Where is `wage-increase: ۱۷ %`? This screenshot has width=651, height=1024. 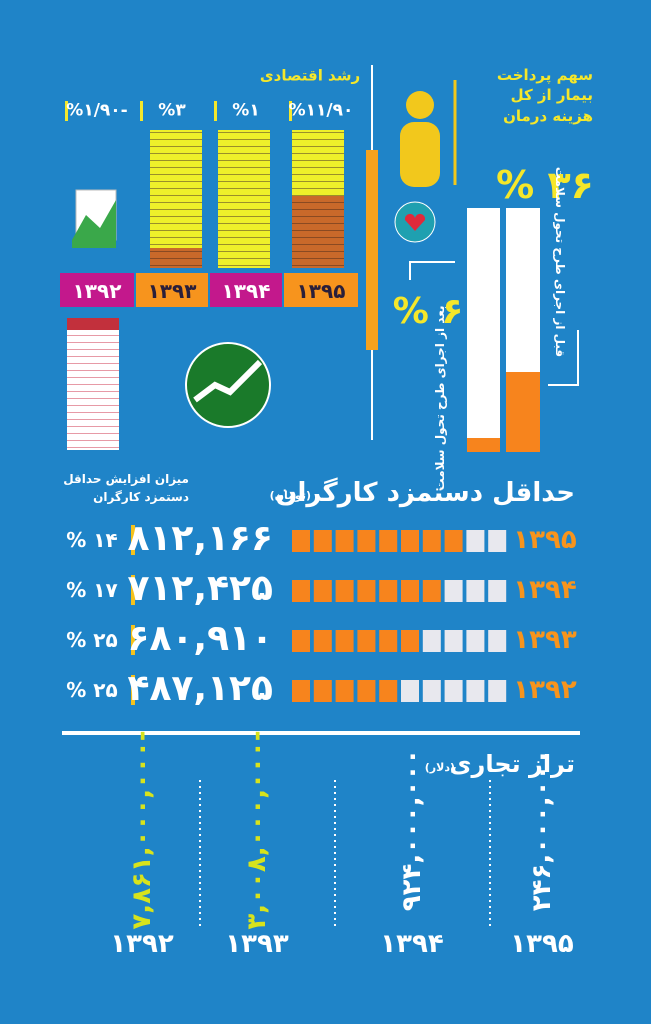 wage-increase: ۱۷ % is located at coordinates (92, 590).